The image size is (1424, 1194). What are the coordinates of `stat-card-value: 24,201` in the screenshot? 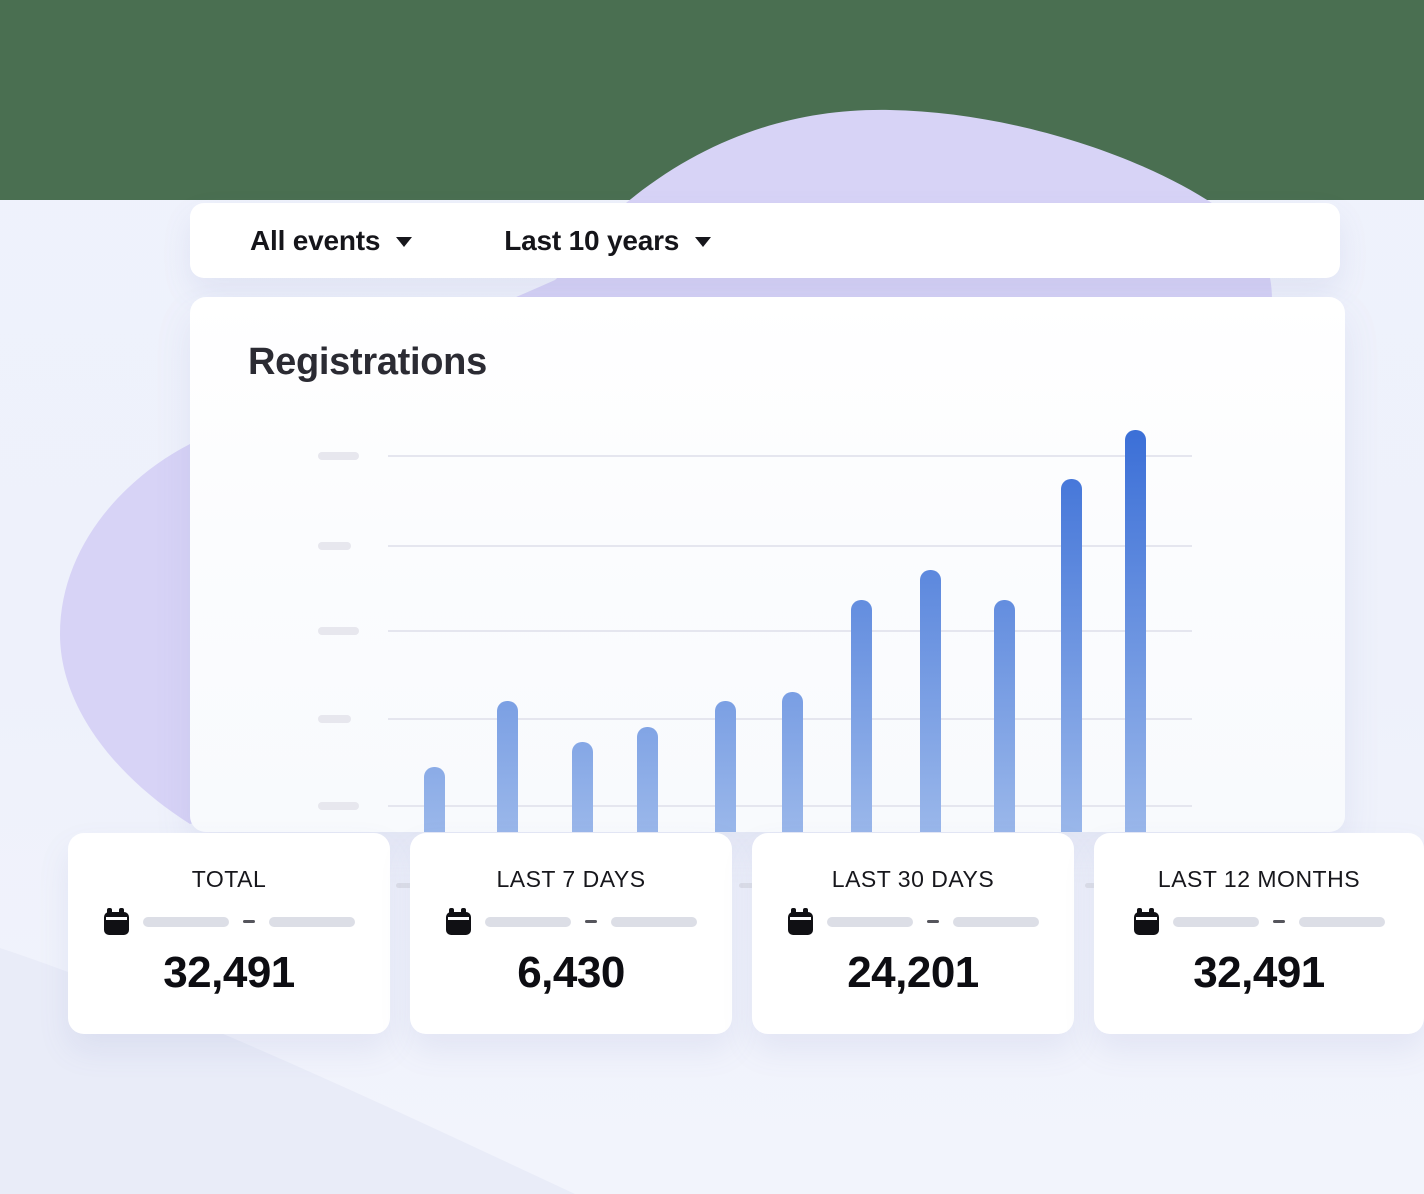 It's located at (913, 972).